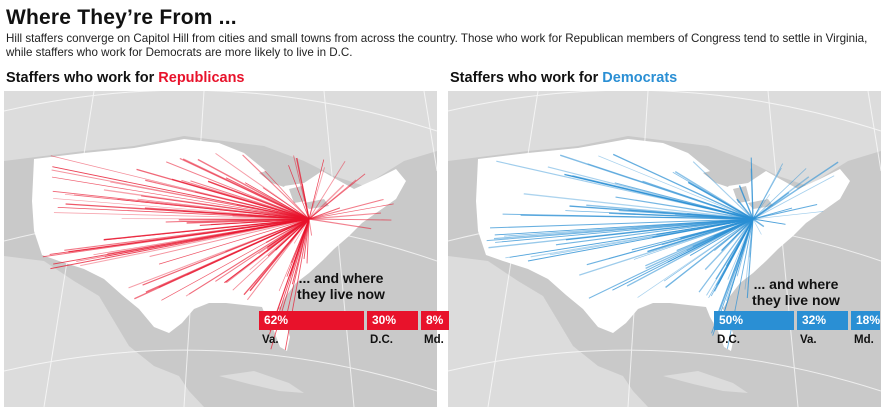 This screenshot has height=413, width=887. What do you see at coordinates (434, 340) in the screenshot?
I see `republican-bar-label: Md.` at bounding box center [434, 340].